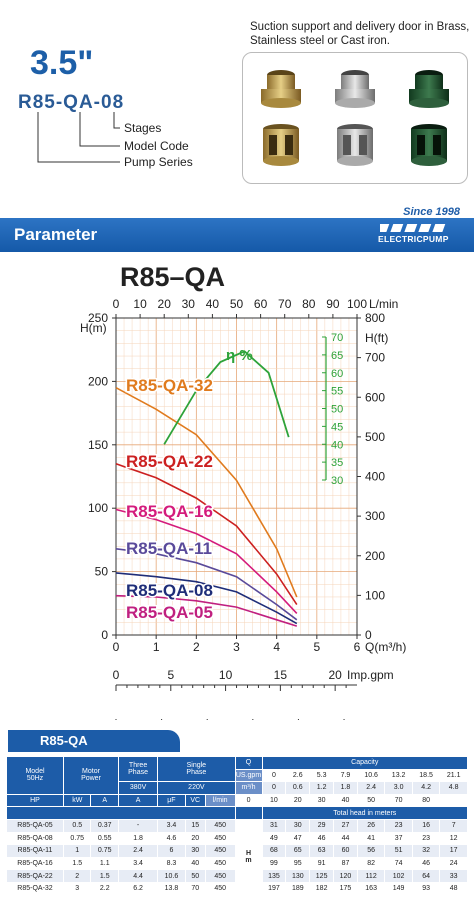 This screenshot has height=915, width=474. What do you see at coordinates (274, 863) in the screenshot?
I see `head-value-cell: 99` at bounding box center [274, 863].